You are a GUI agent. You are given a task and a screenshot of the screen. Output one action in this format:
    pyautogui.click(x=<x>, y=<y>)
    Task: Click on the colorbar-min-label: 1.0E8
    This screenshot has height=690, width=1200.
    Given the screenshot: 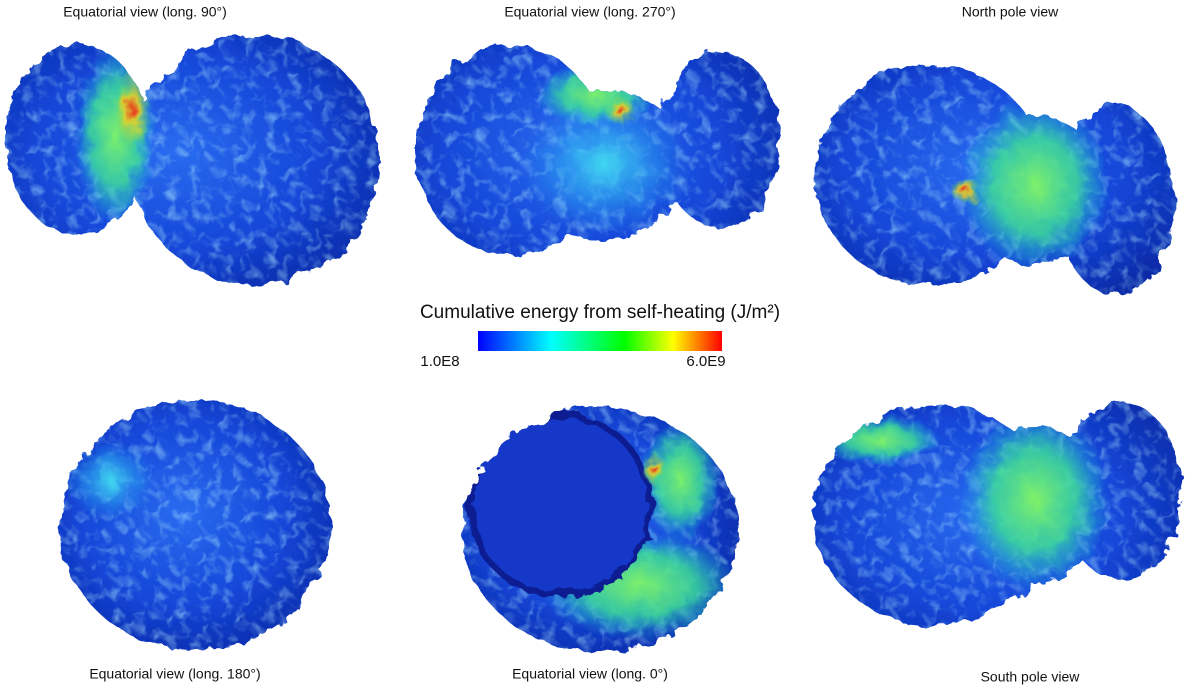 What is the action you would take?
    pyautogui.click(x=439, y=361)
    